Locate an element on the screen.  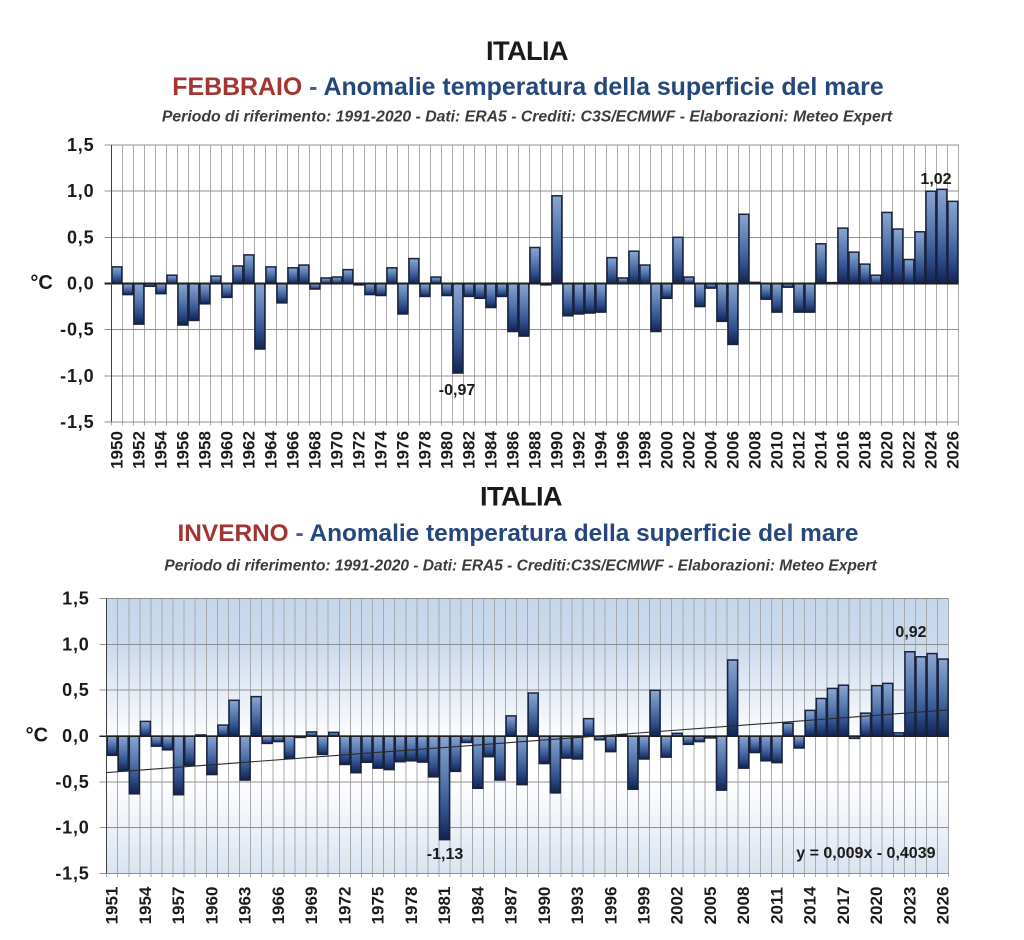
svg-text: 1992 is located at coordinates (578, 450).